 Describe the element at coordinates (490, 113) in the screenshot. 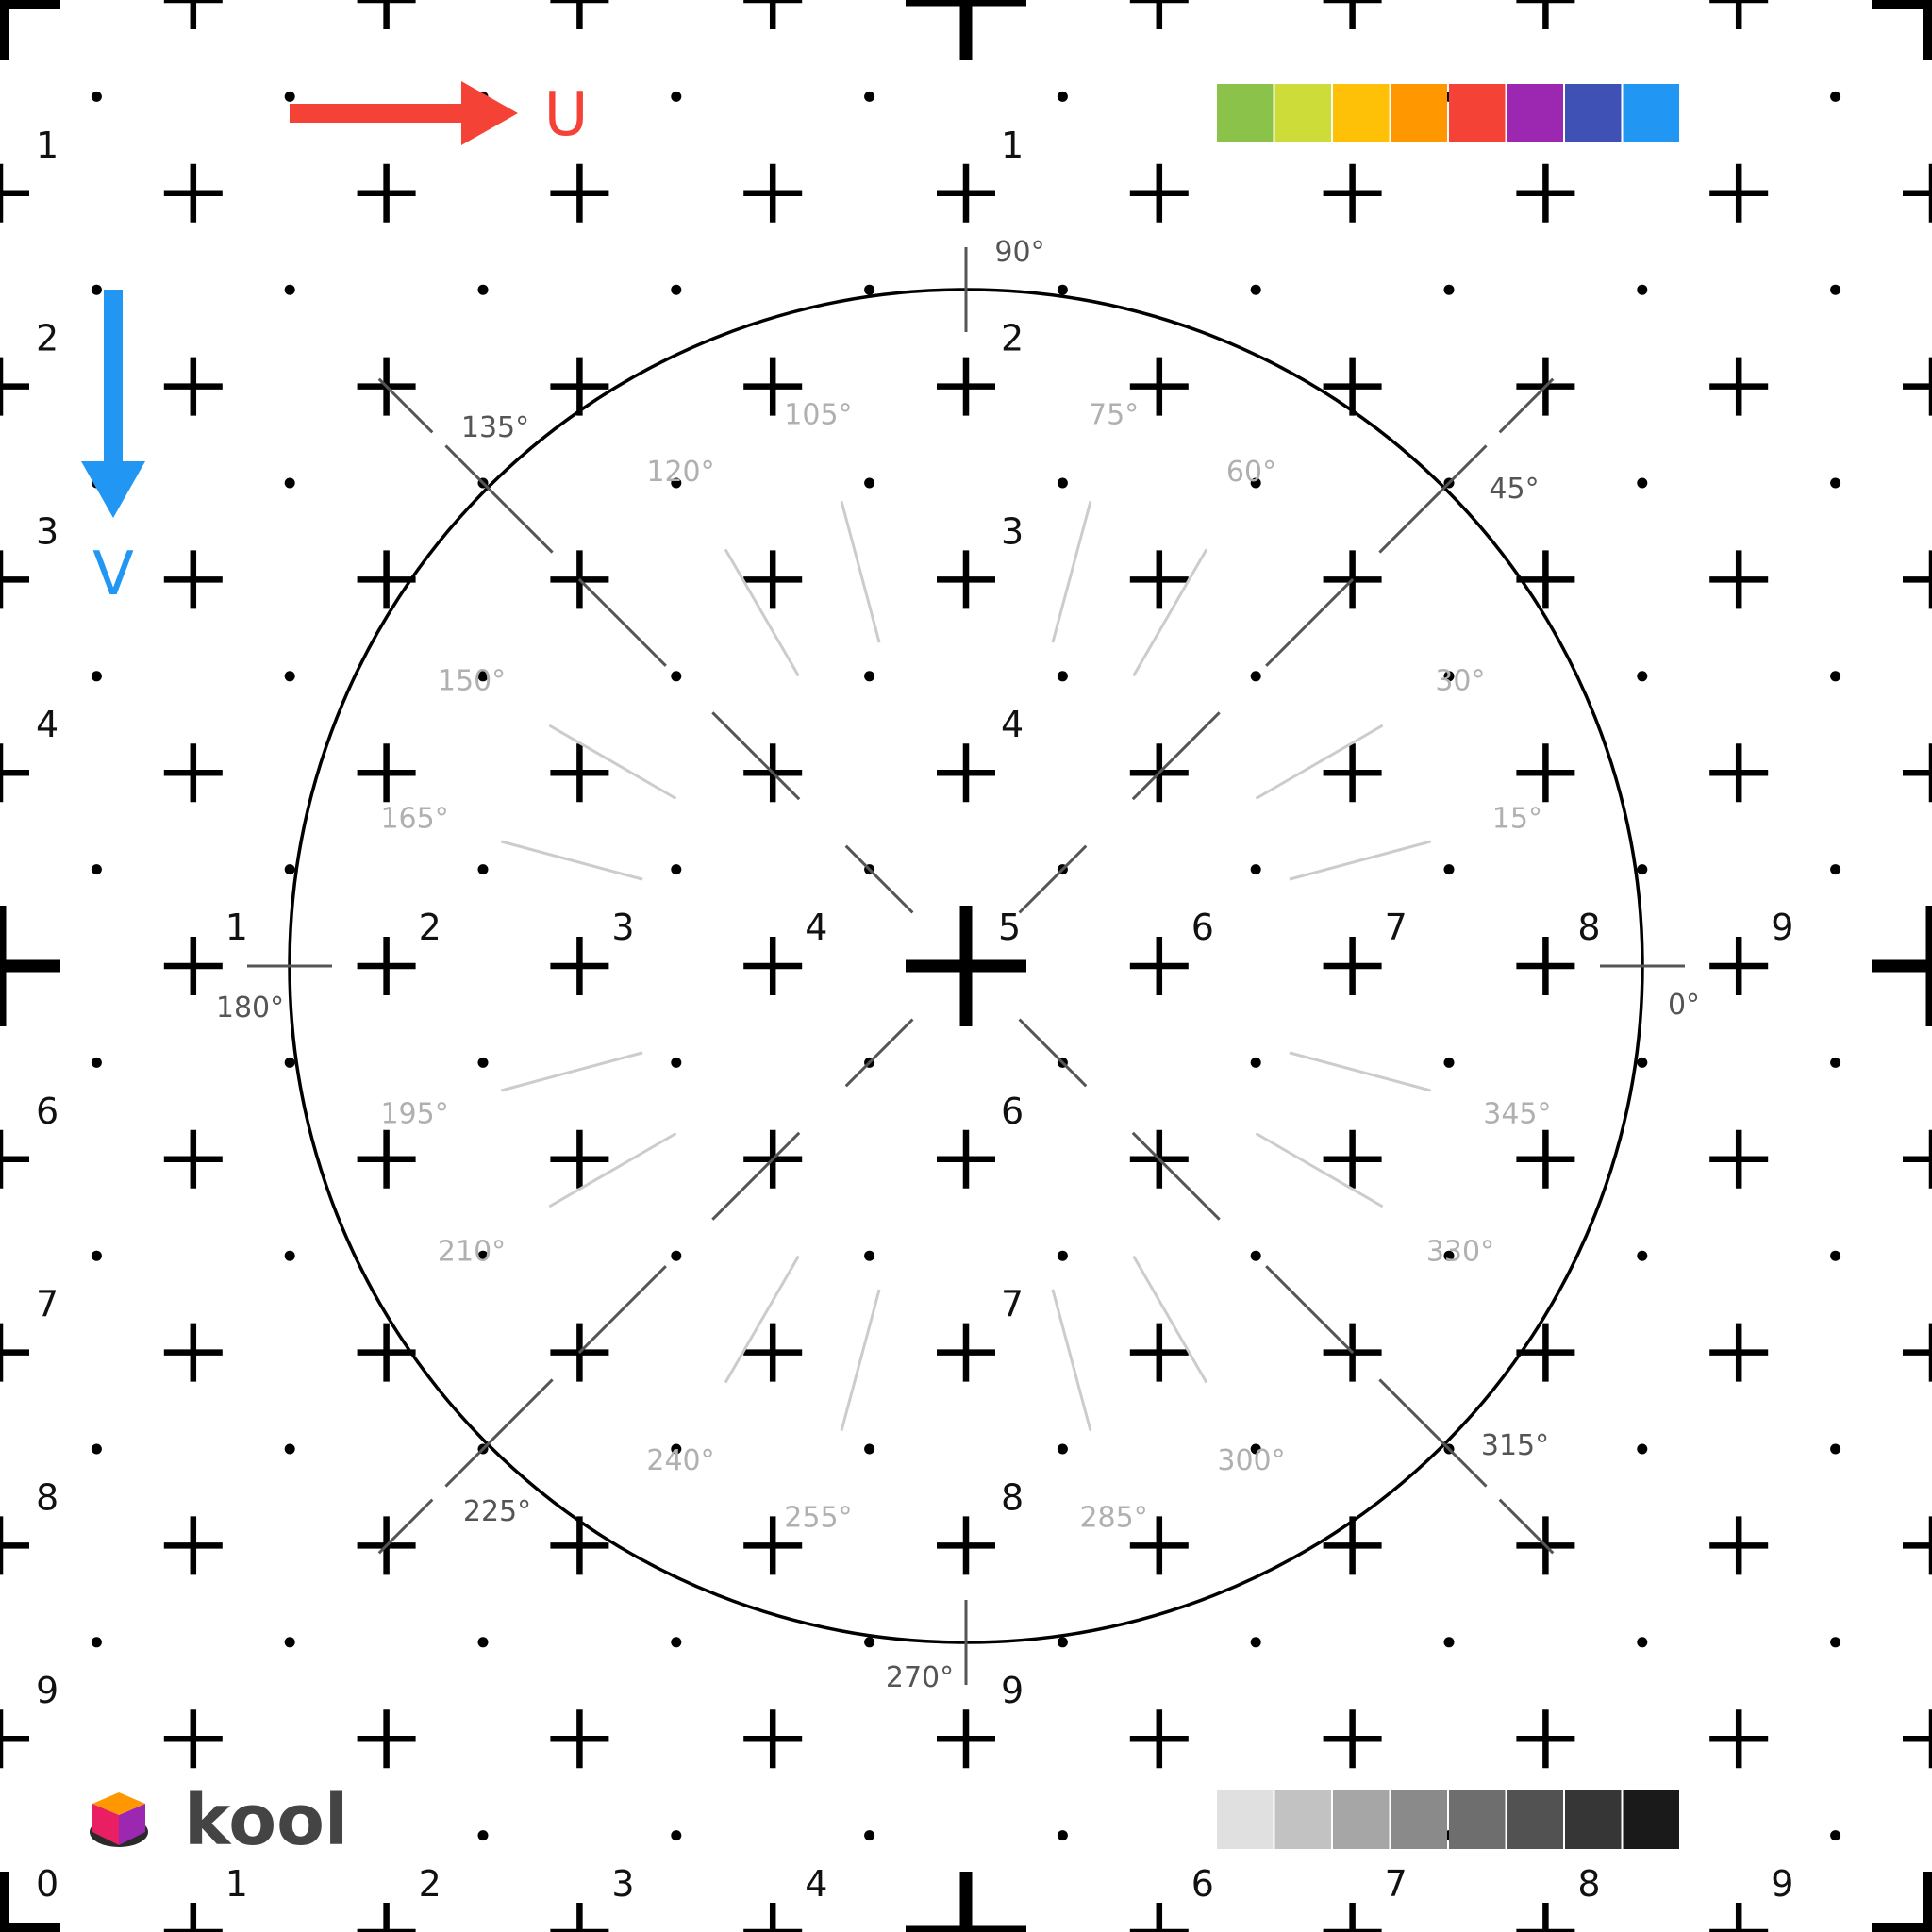

I see `u-arrow-icon` at that location.